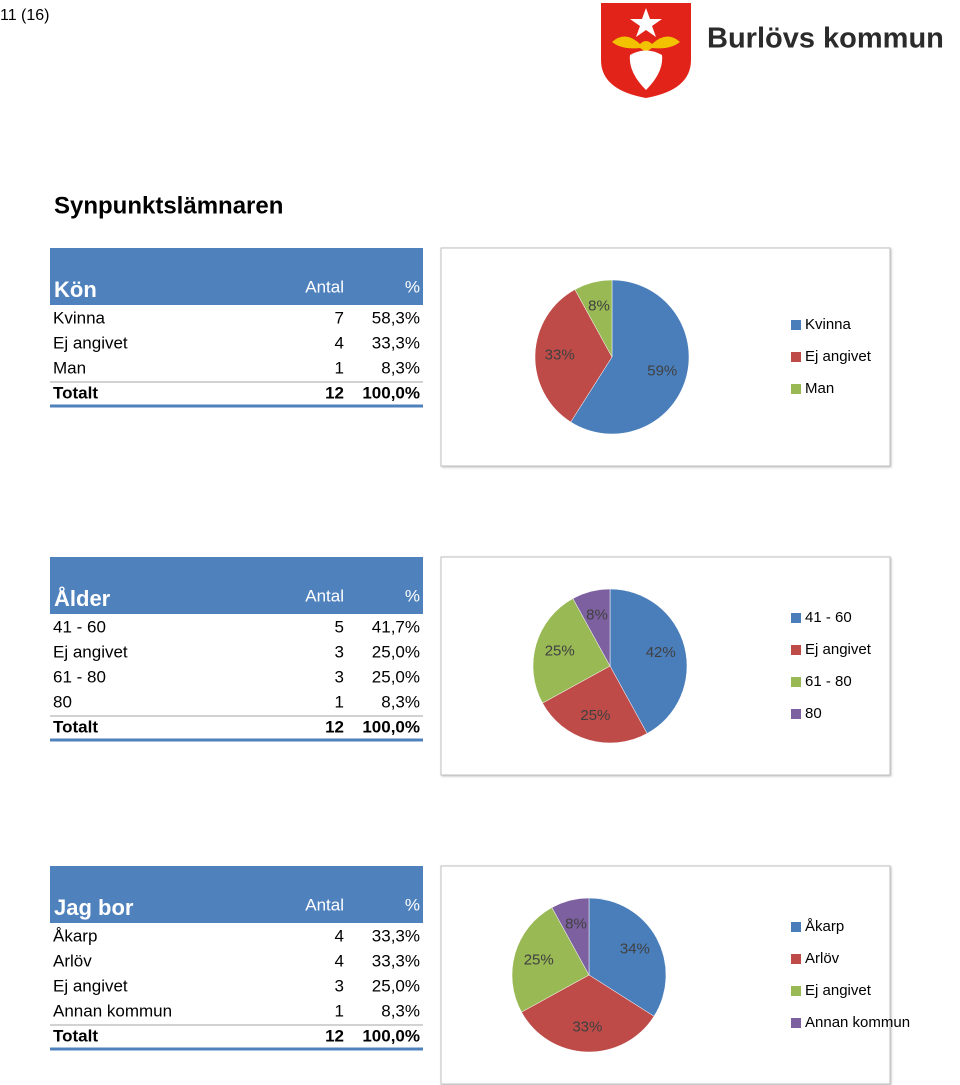  Describe the element at coordinates (79, 626) in the screenshot. I see `row-label: 41 - 60` at that location.